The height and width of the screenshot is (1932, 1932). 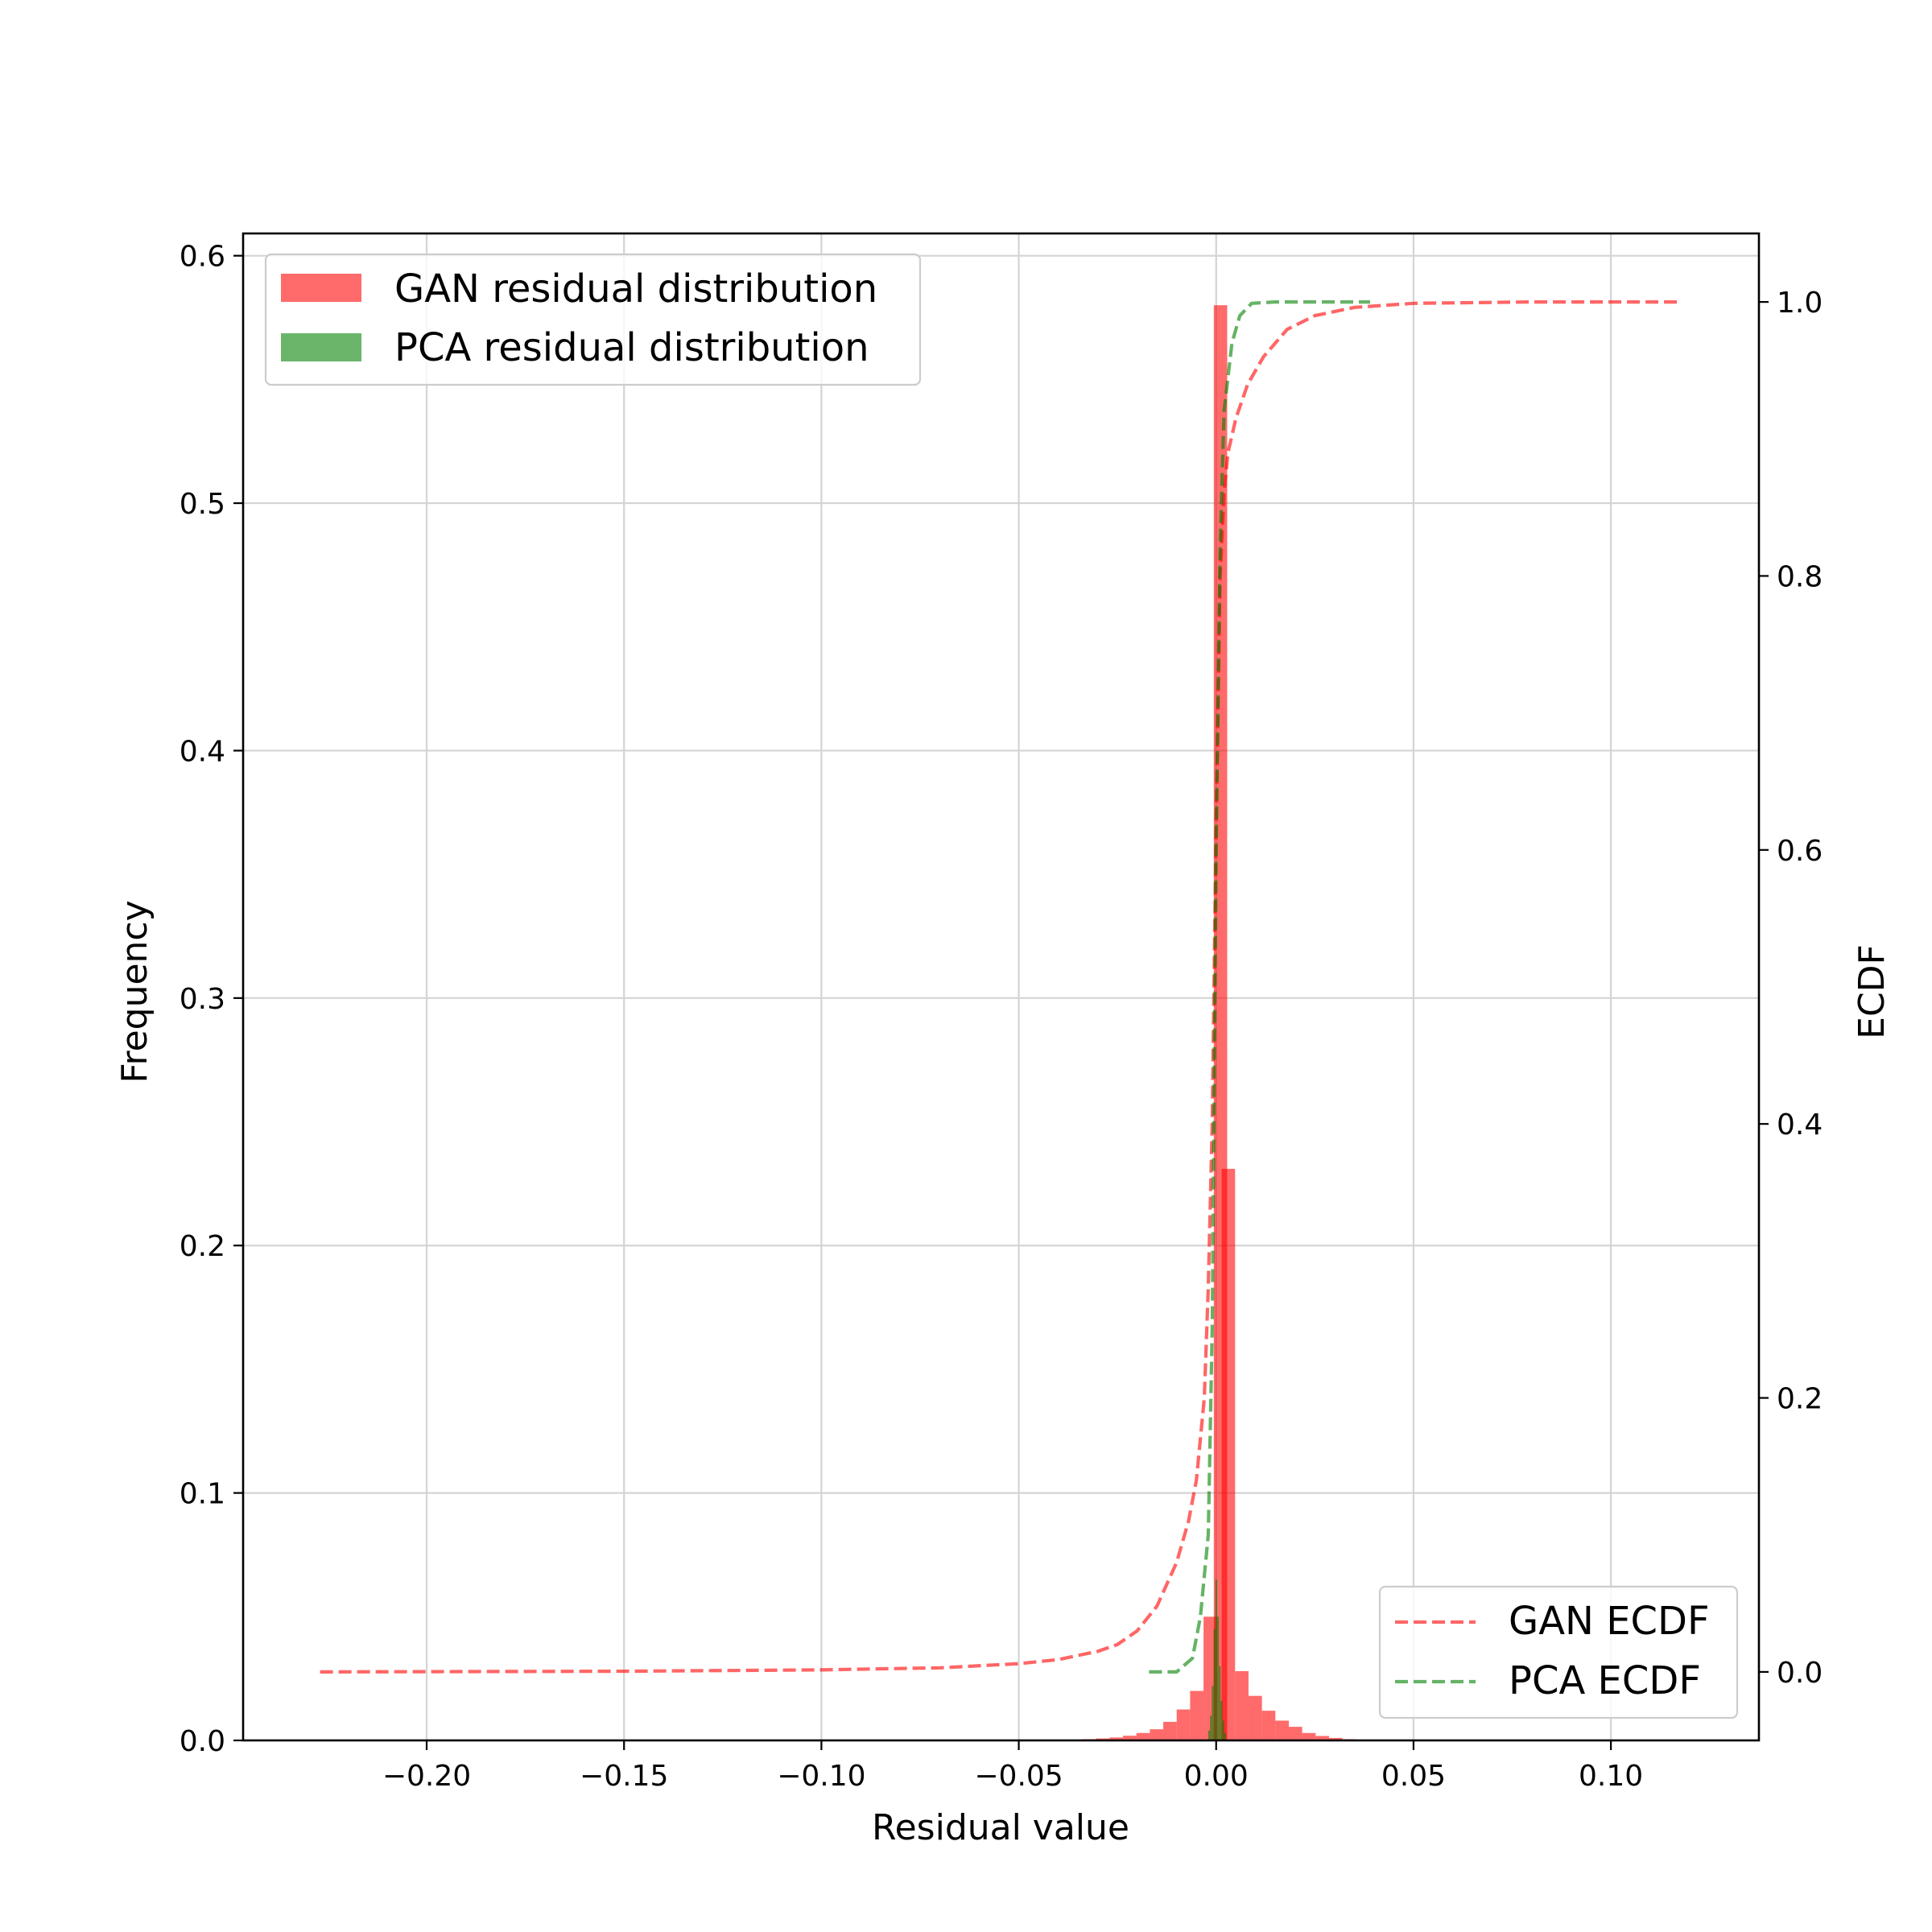 What do you see at coordinates (202, 1741) in the screenshot?
I see `y-tick-label: 0.0` at bounding box center [202, 1741].